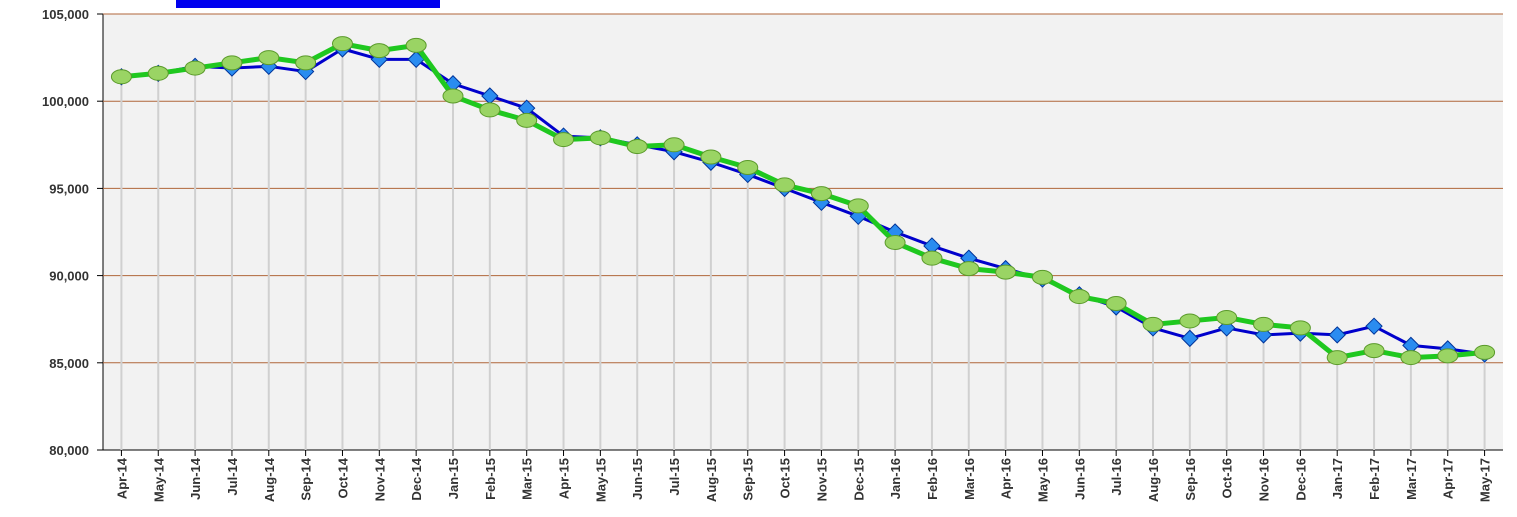  Describe the element at coordinates (342, 477) in the screenshot. I see `x-tick-label: Oct-14` at that location.